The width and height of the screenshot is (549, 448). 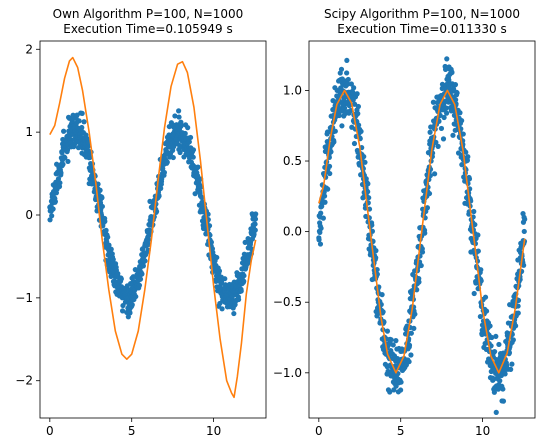 I want to click on left-title-line2: Execution Time=0.105949 s, so click(x=147, y=29).